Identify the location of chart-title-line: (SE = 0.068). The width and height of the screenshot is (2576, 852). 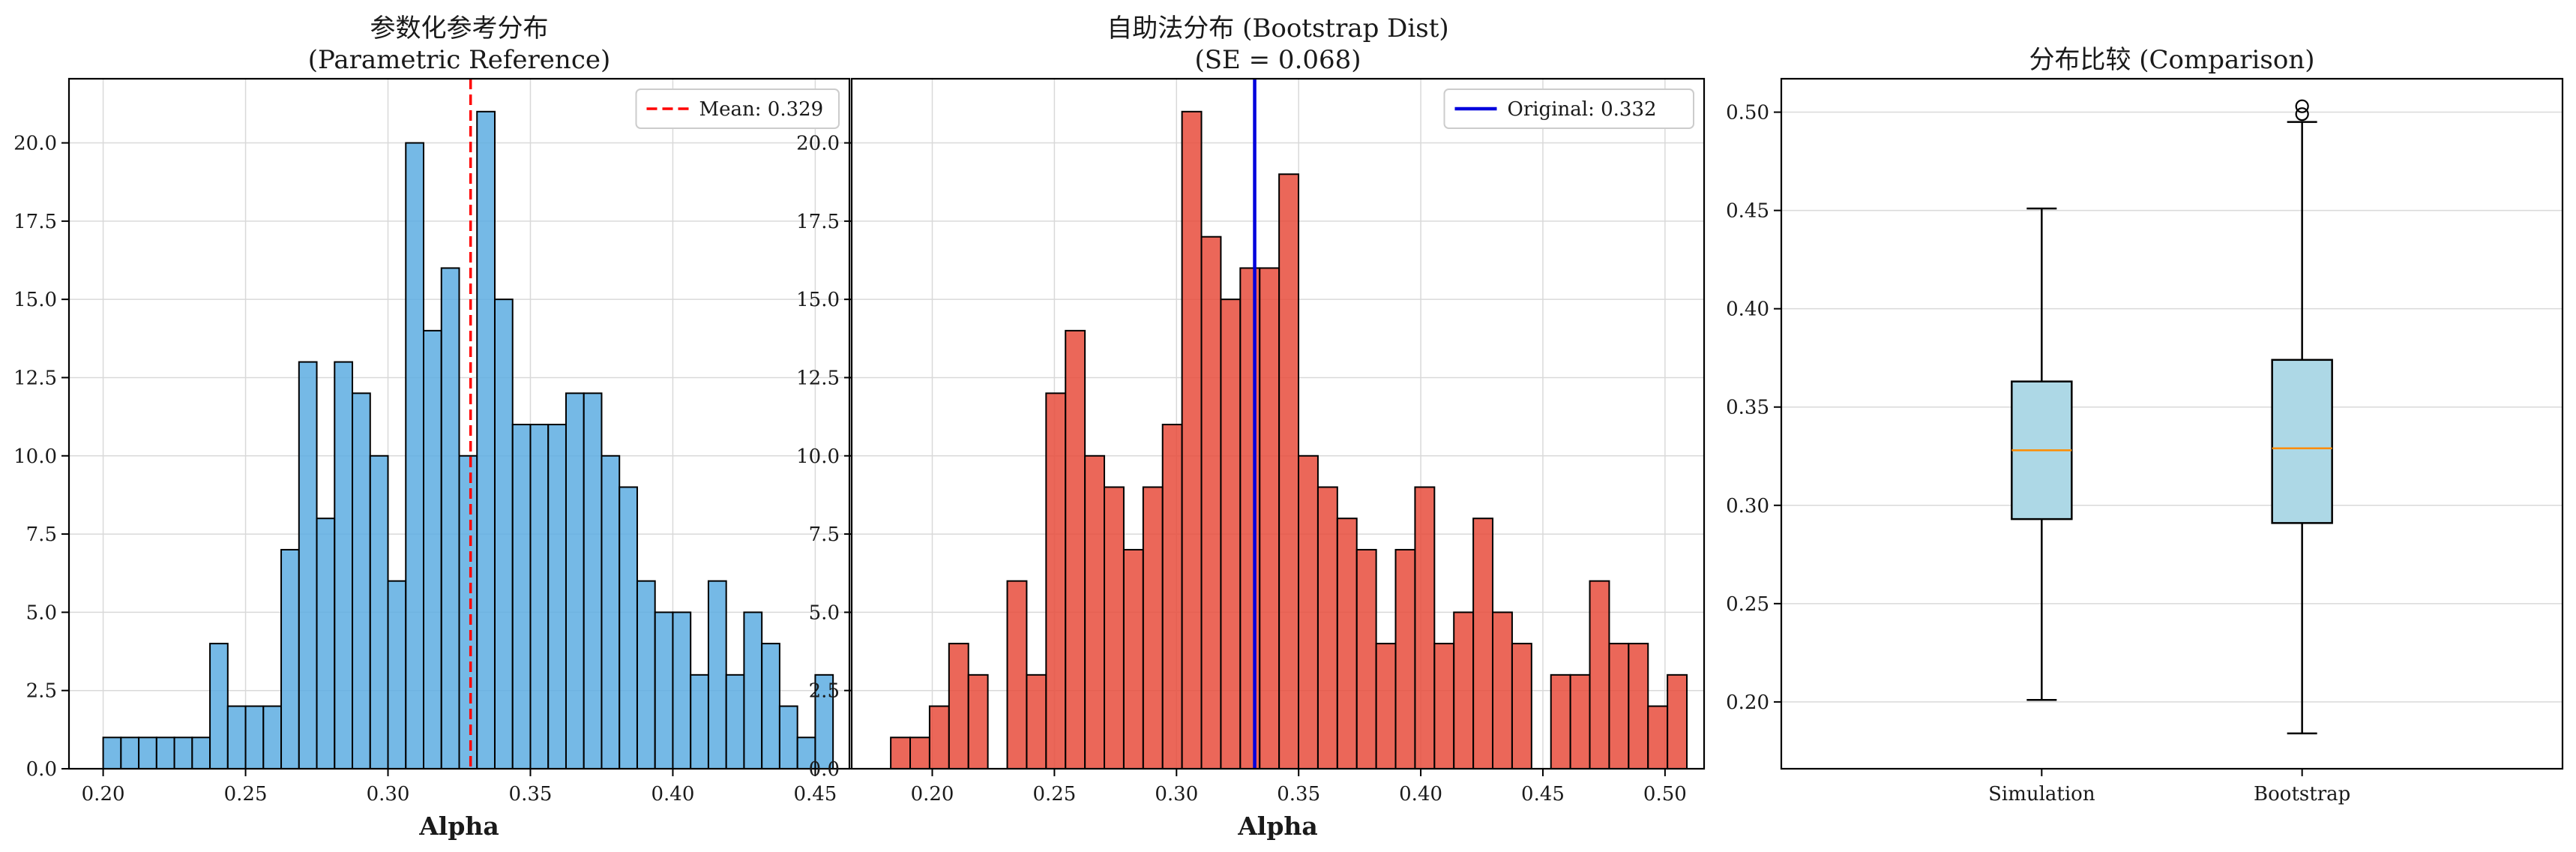
(1277, 60).